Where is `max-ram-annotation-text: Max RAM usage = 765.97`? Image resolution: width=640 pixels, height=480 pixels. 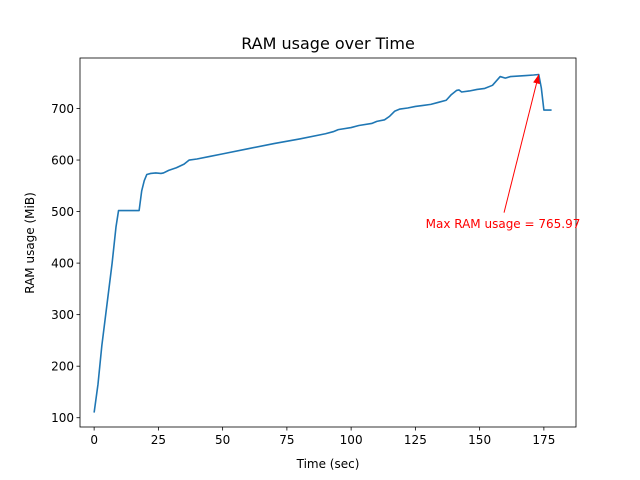 max-ram-annotation-text: Max RAM usage = 765.97 is located at coordinates (503, 224).